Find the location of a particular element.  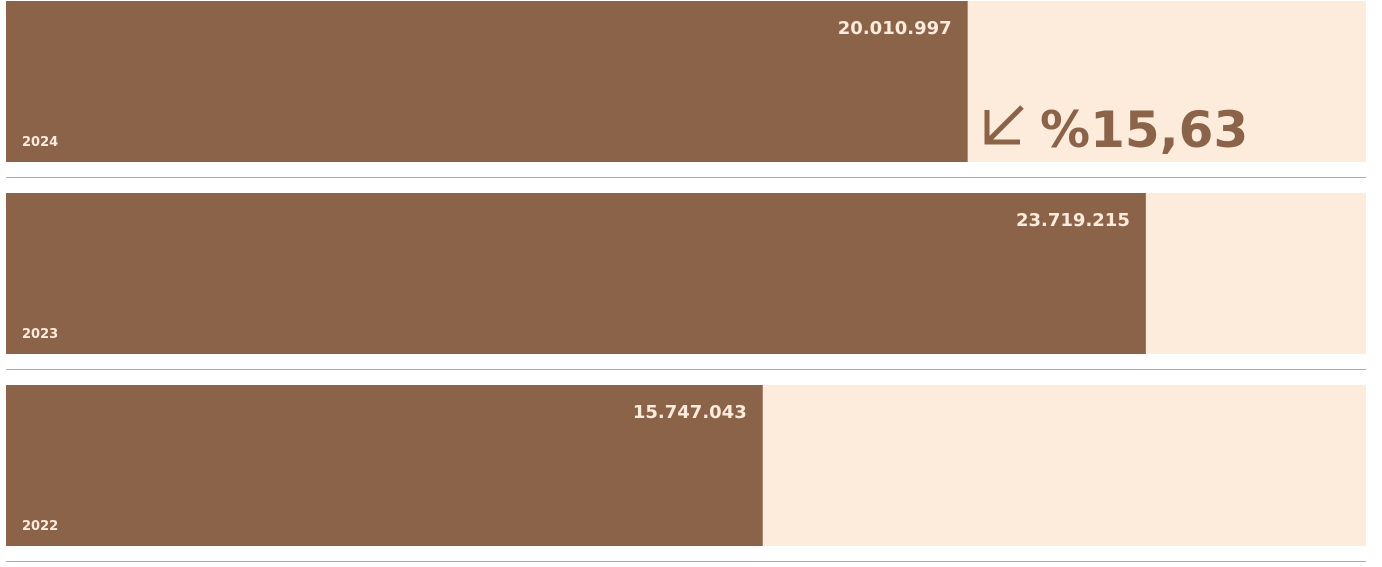

category-label: 2024 is located at coordinates (40, 142).